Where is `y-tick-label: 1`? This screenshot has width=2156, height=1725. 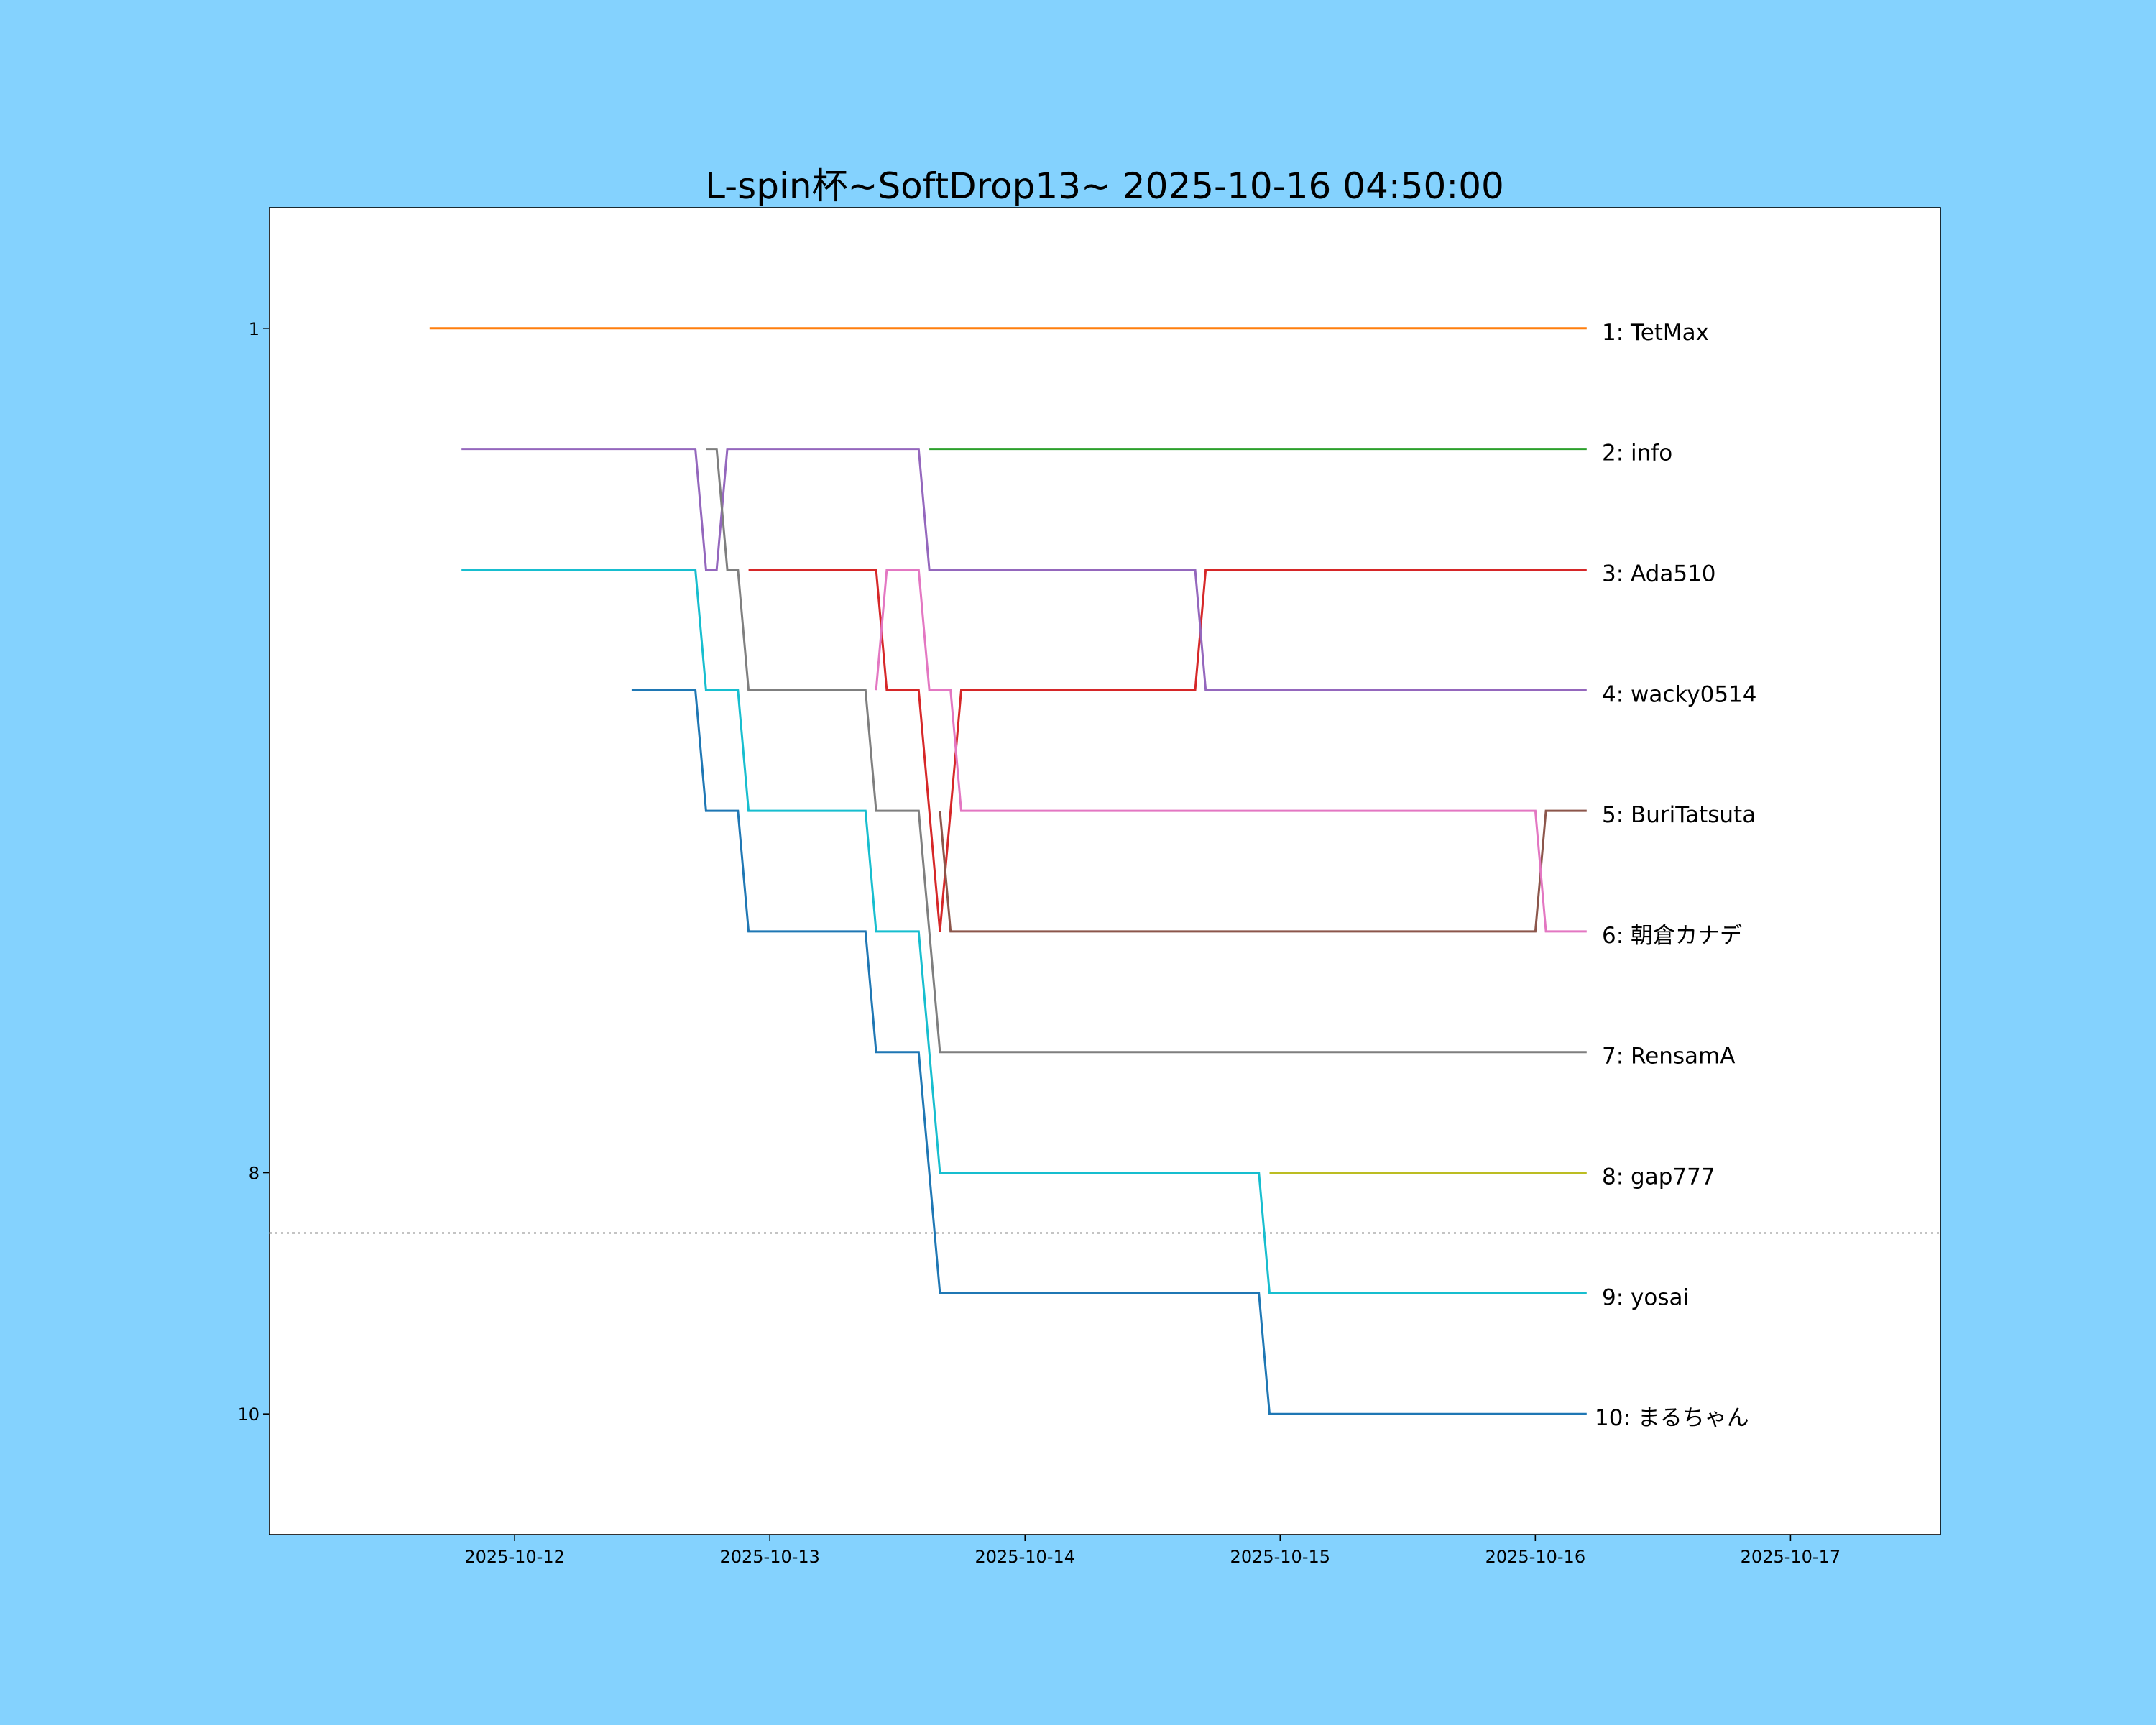
y-tick-label: 1 is located at coordinates (254, 329).